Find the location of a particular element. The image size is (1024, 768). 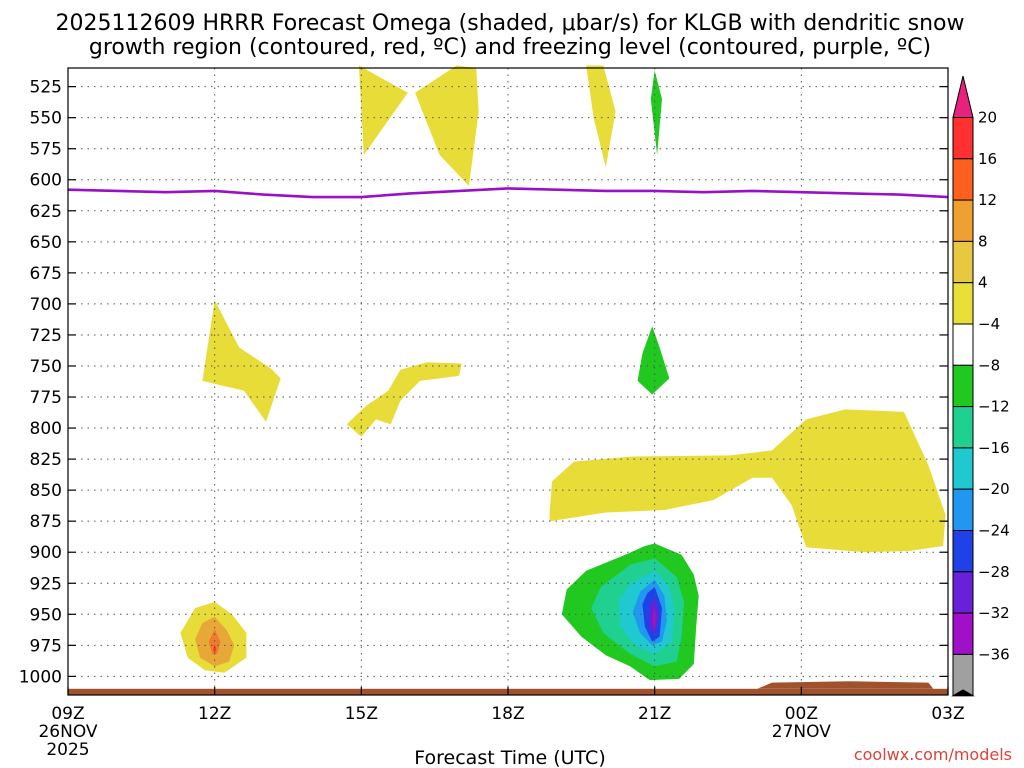

y-tick-label-800: 800 is located at coordinates (46, 429).